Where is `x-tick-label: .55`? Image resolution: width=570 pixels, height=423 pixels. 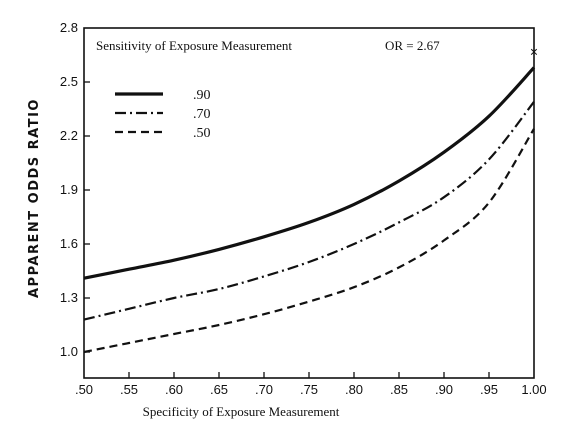
x-tick-label: .55 is located at coordinates (129, 389).